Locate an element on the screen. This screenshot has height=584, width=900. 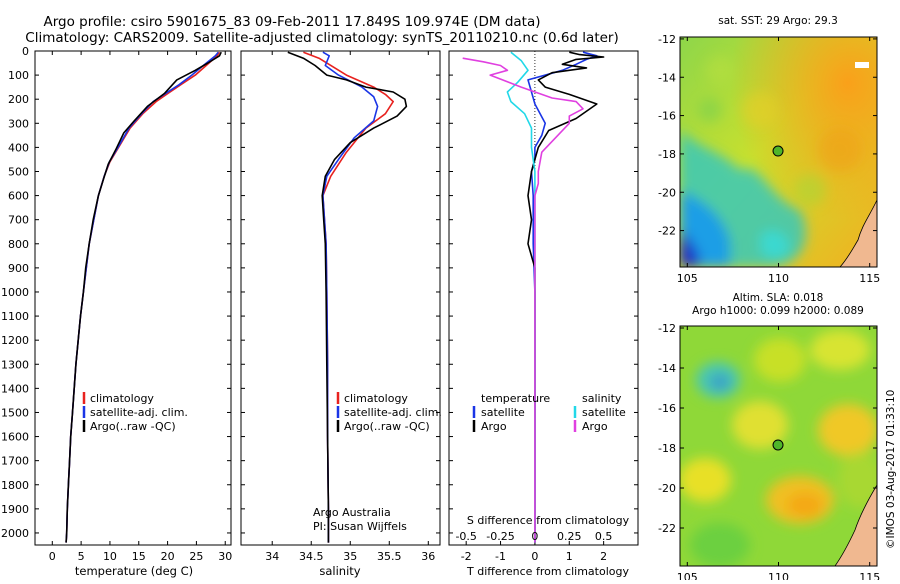
sst-map: sat. SST: 29 Argo: 29.3 is located at coordinates (769, 150).